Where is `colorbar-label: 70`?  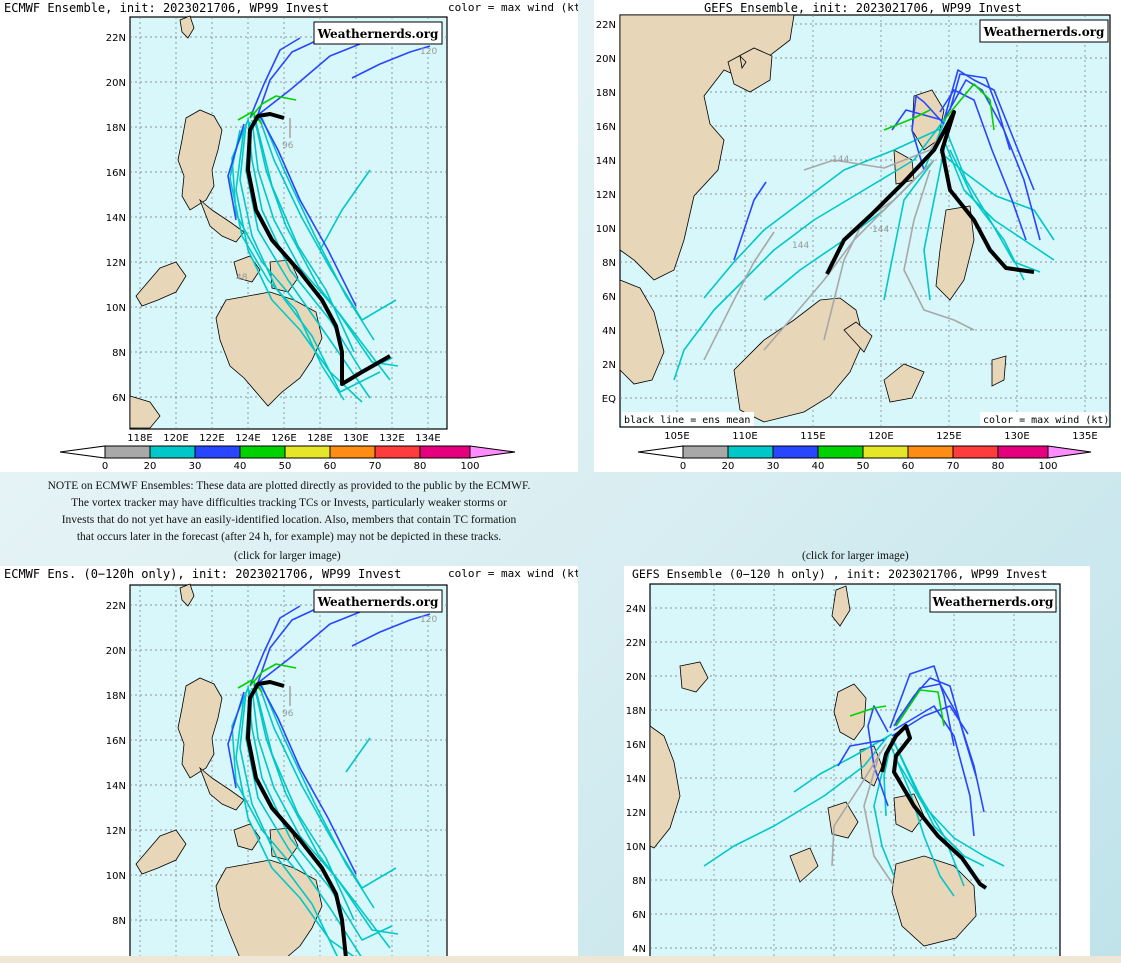
colorbar-label: 70 is located at coordinates (953, 466).